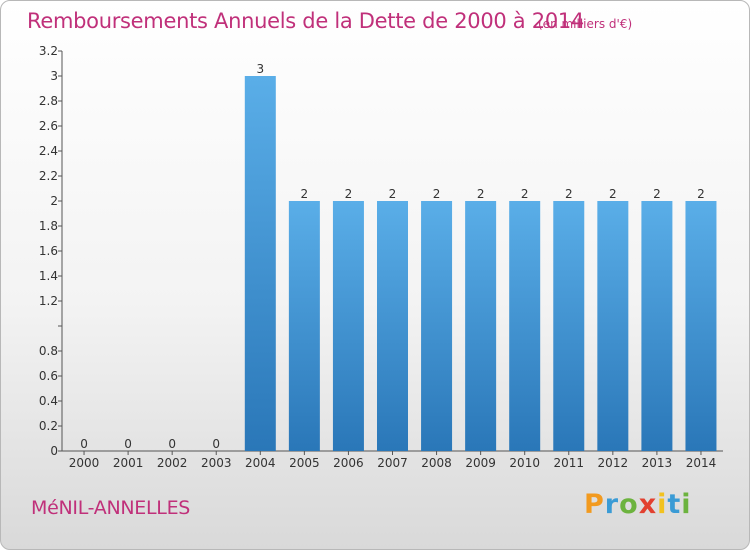  What do you see at coordinates (612, 504) in the screenshot?
I see `logo-letter: r` at bounding box center [612, 504].